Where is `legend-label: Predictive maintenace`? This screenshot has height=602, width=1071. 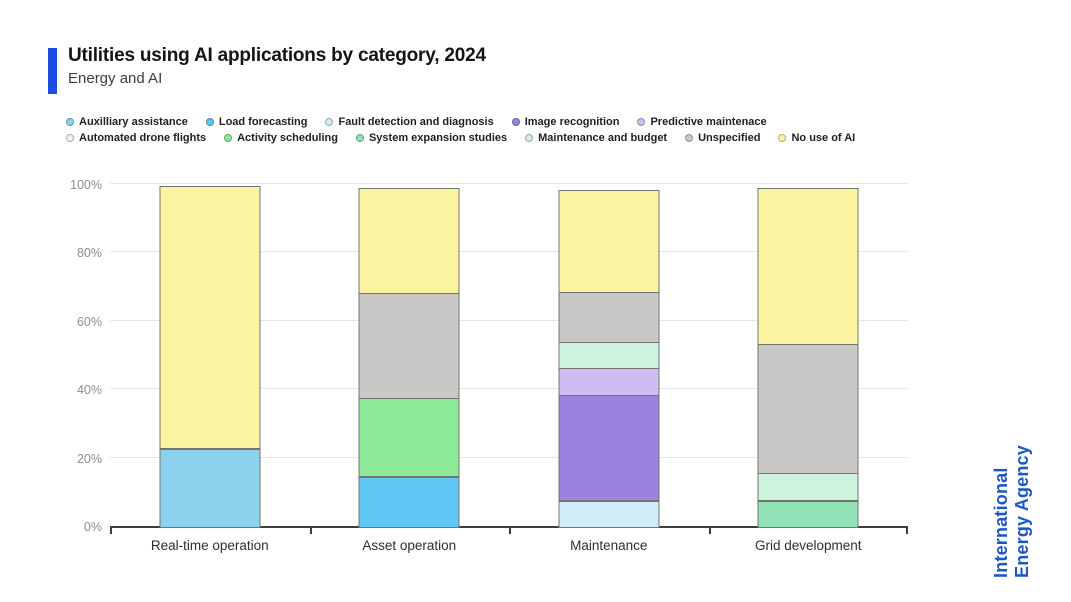 legend-label: Predictive maintenace is located at coordinates (708, 122).